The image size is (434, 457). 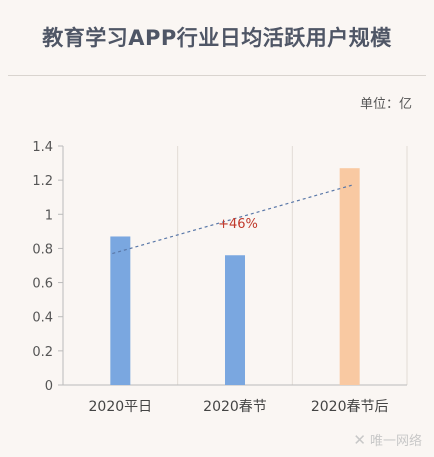 I want to click on x-tick-label: 2020平日, so click(x=121, y=407).